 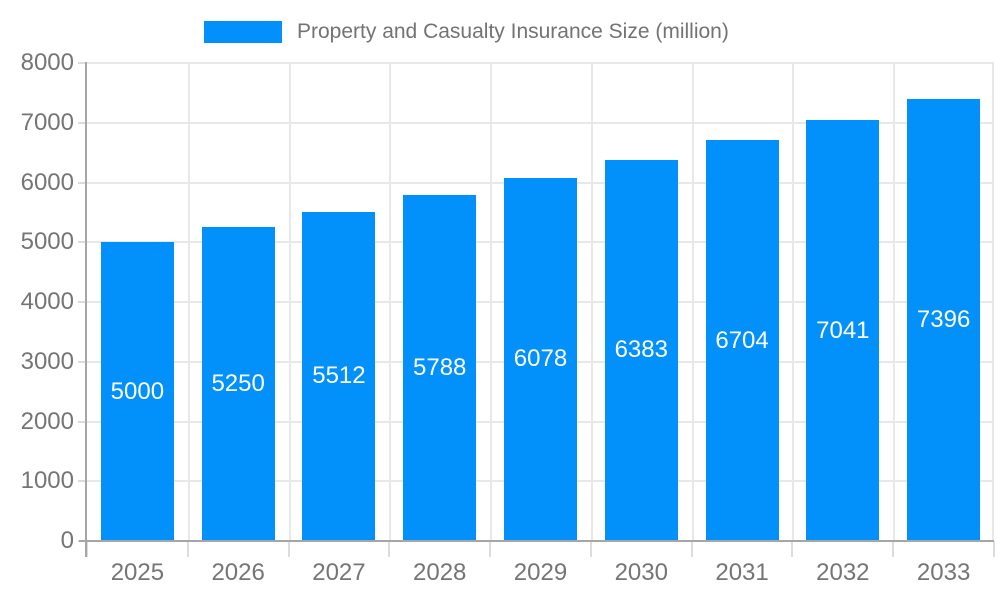 I want to click on bar: 5788, so click(x=440, y=368).